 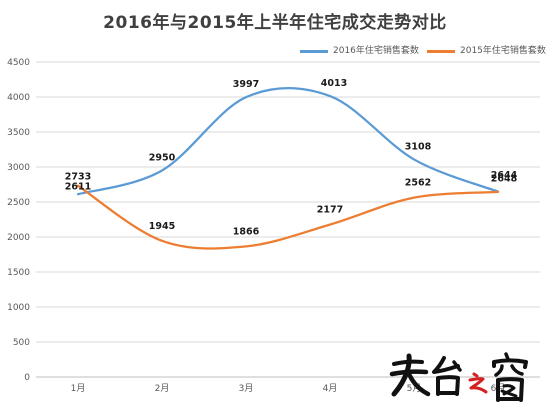 I want to click on data-label-2015-6: 2644, so click(x=504, y=175).